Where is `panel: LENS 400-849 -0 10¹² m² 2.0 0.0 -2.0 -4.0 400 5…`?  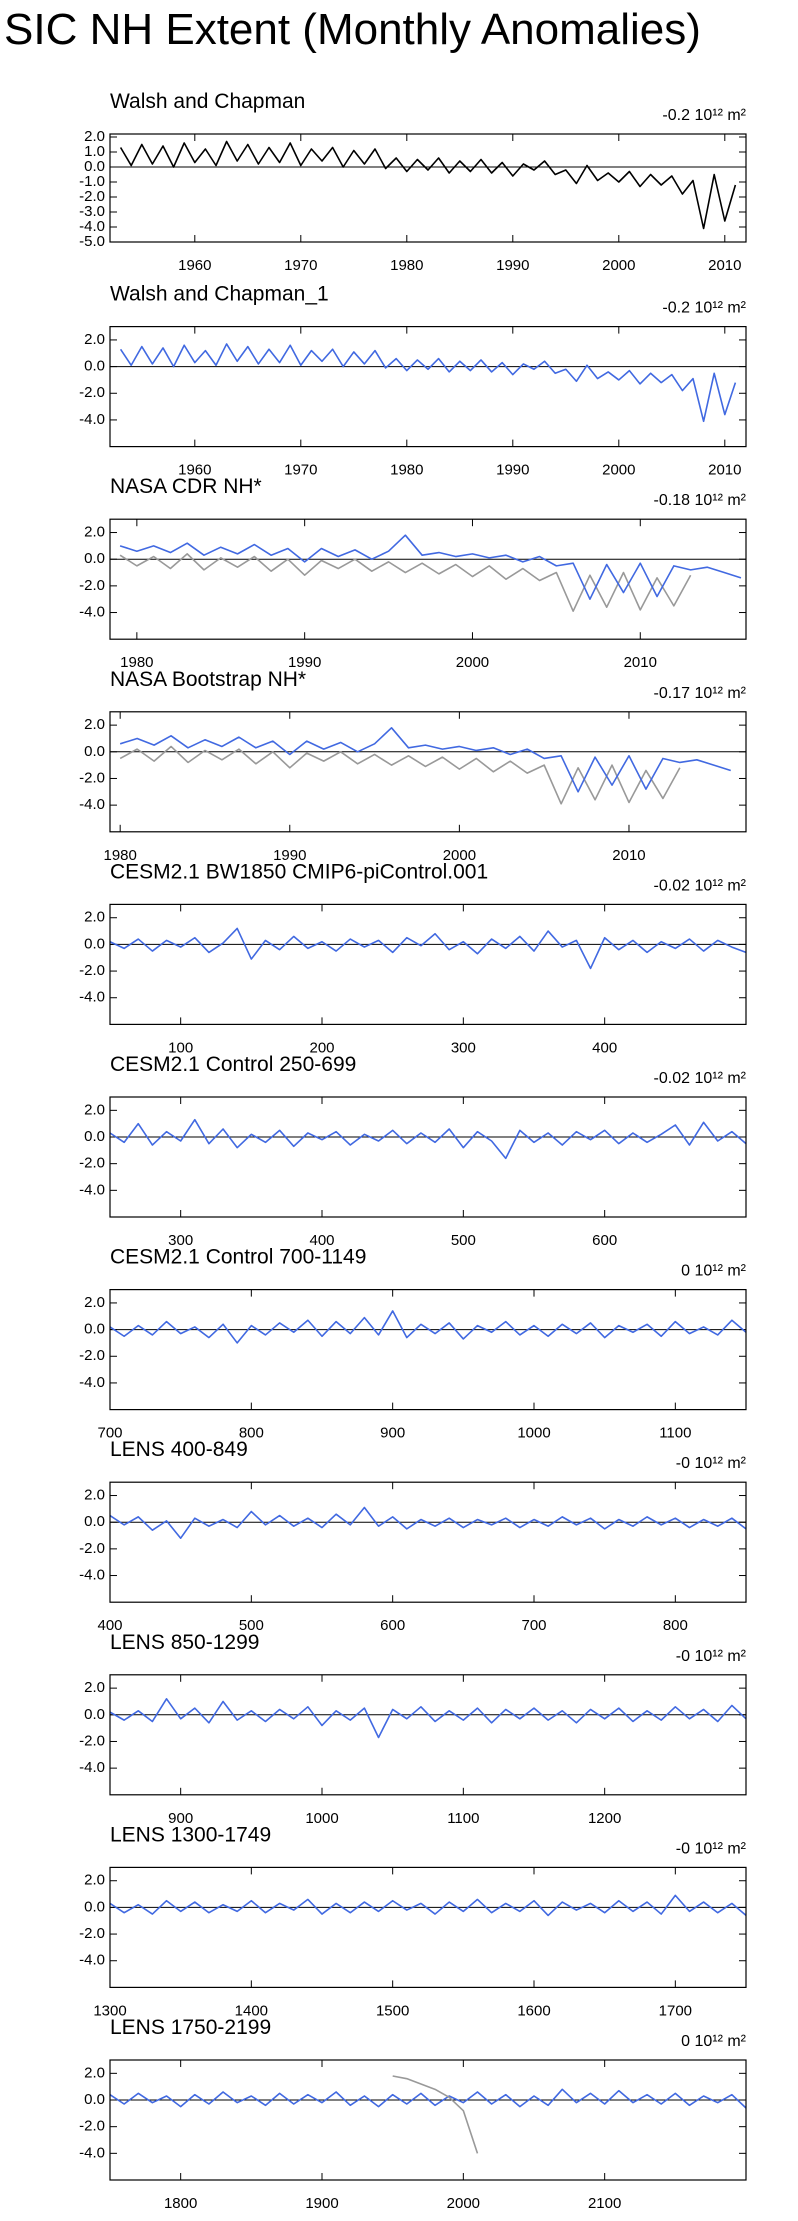 panel: LENS 400-849 -0 10¹² m² 2.0 0.0 -2.0 -4.0 400 5… is located at coordinates (413, 1536).